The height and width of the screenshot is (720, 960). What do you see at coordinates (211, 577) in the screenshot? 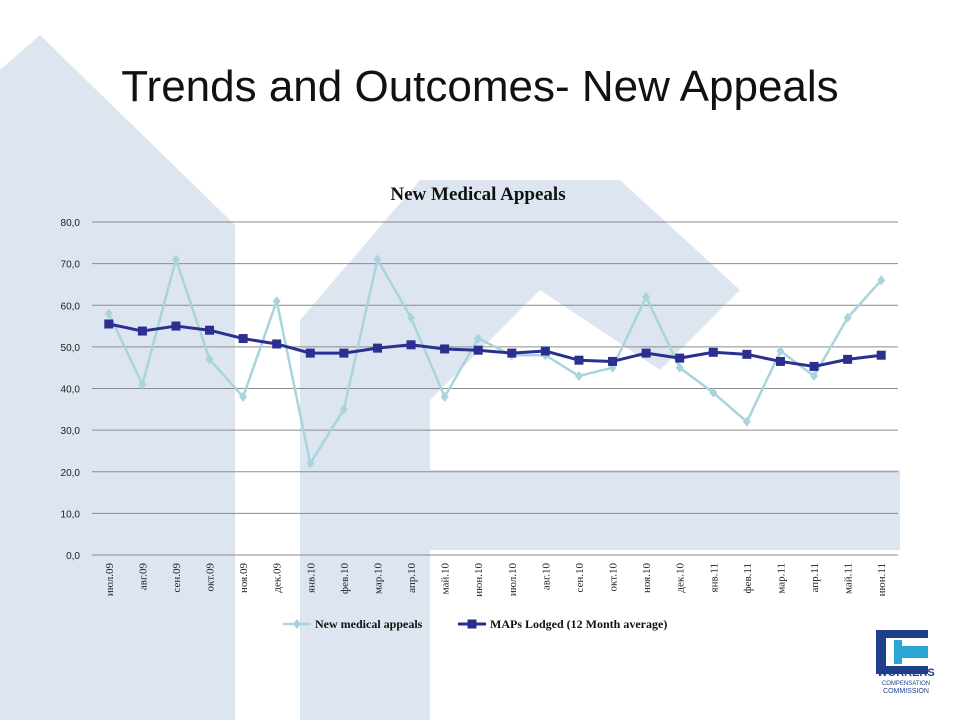
I see `x-tick-label: окт.09` at bounding box center [211, 577].